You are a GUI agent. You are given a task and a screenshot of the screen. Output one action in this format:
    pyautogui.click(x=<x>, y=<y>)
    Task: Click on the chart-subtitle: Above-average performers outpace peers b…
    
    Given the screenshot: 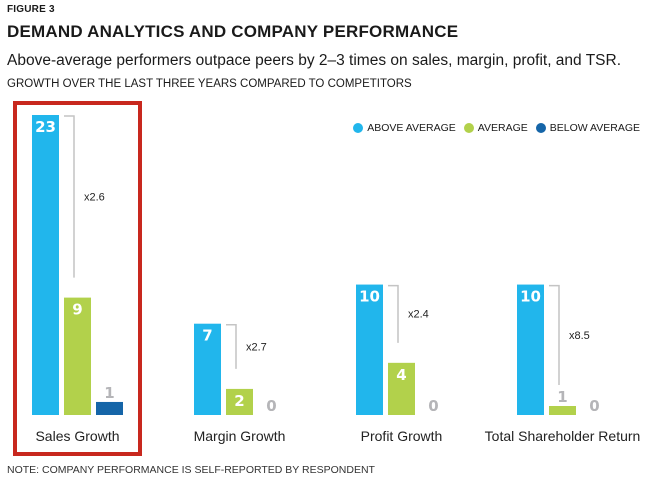 What is the action you would take?
    pyautogui.click(x=314, y=60)
    